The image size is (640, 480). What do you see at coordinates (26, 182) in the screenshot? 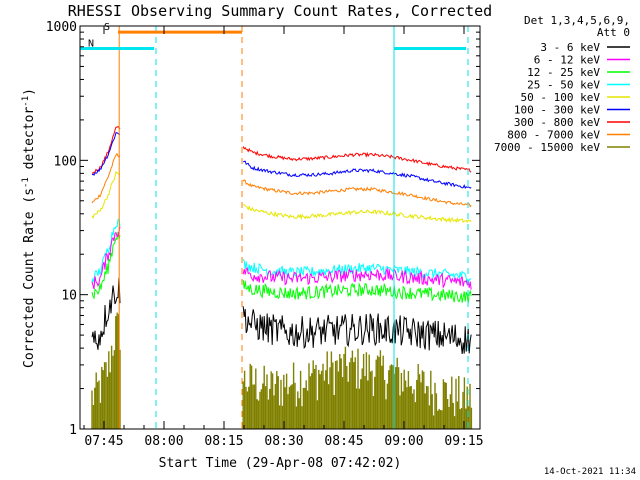
I see `y-axis-label-sup1: -1` at bounding box center [26, 182].